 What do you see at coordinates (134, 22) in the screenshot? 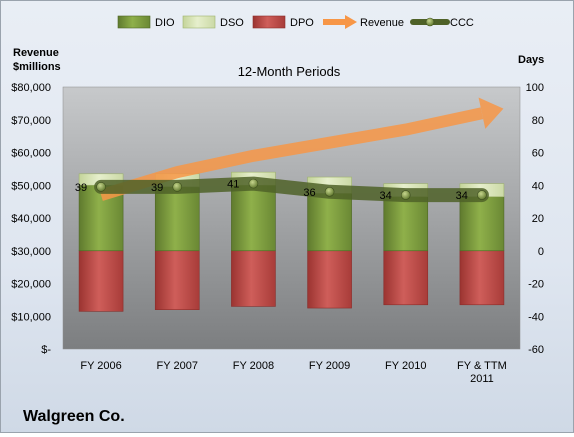
I see `legend-swatch-dio` at bounding box center [134, 22].